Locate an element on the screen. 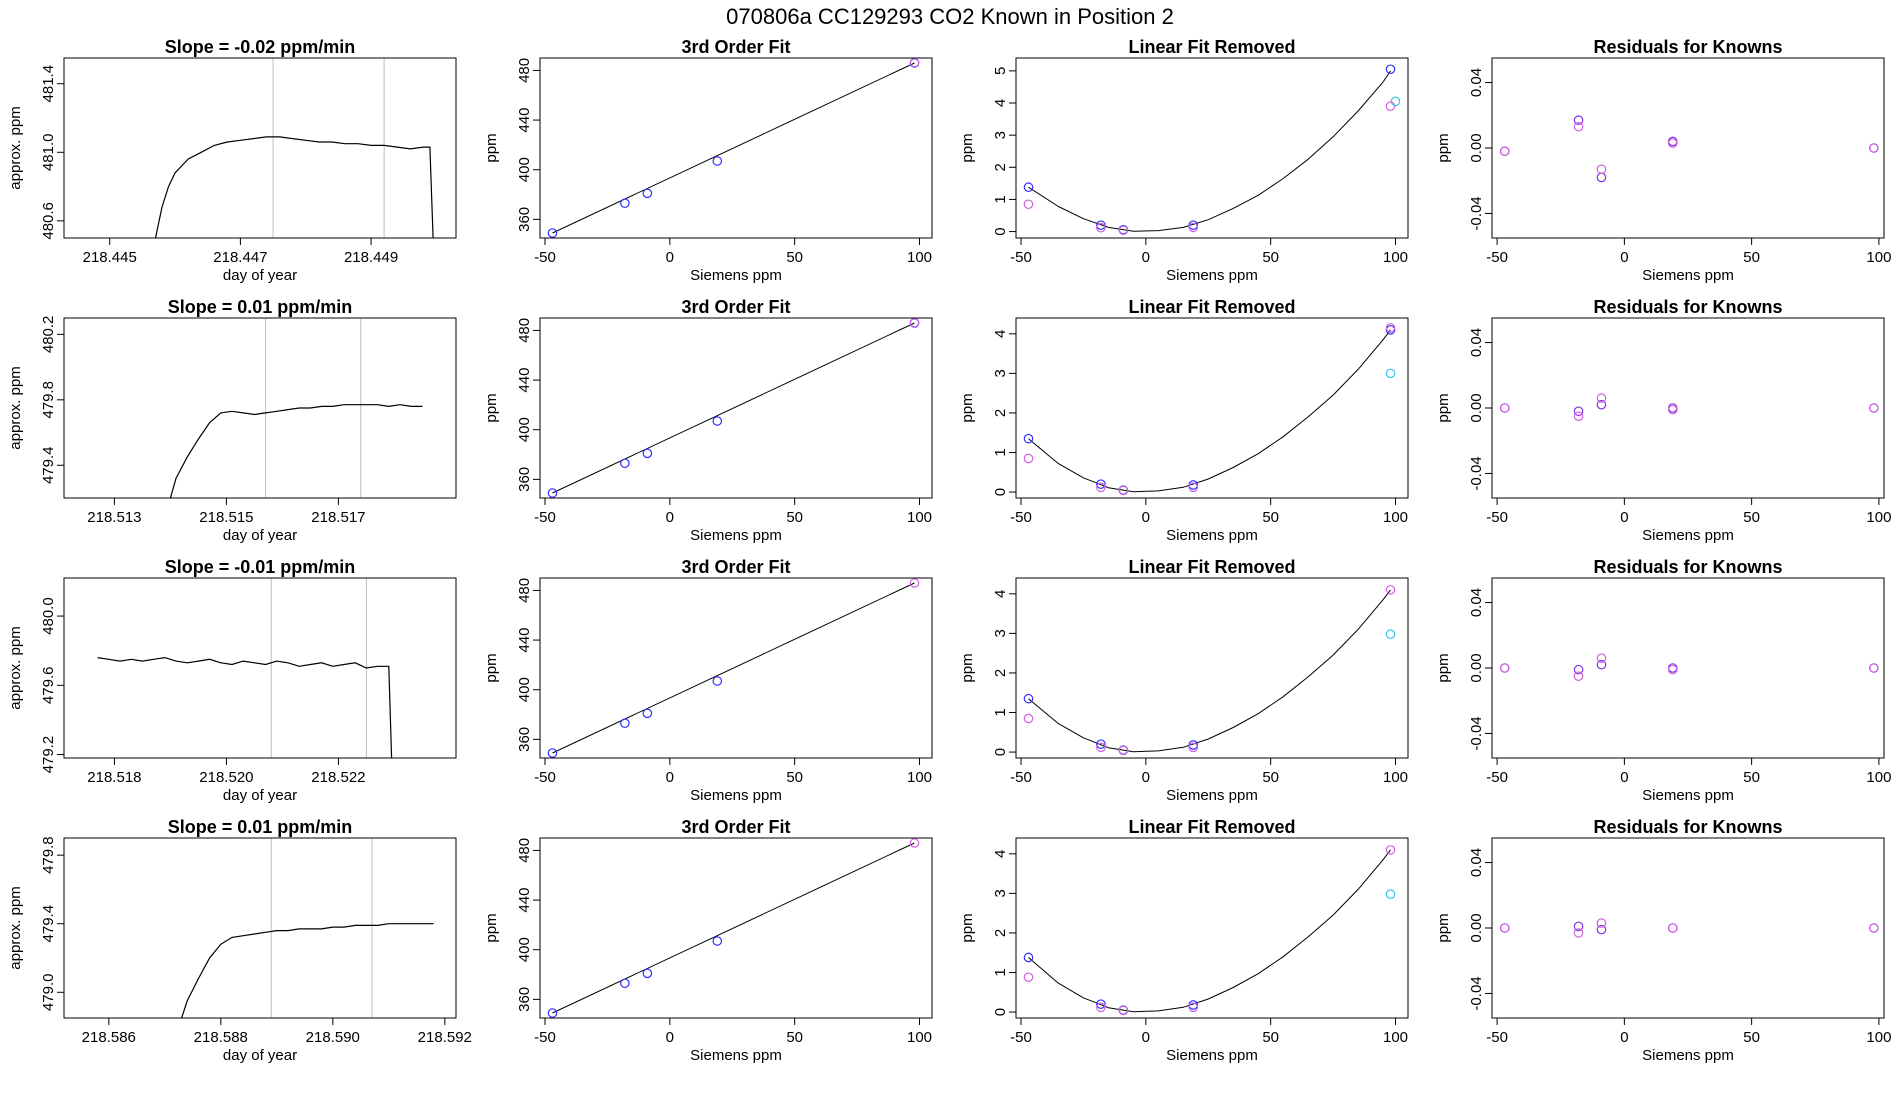 This screenshot has height=1100, width=1900. y-tick-label: 0.00 is located at coordinates (1476, 147).